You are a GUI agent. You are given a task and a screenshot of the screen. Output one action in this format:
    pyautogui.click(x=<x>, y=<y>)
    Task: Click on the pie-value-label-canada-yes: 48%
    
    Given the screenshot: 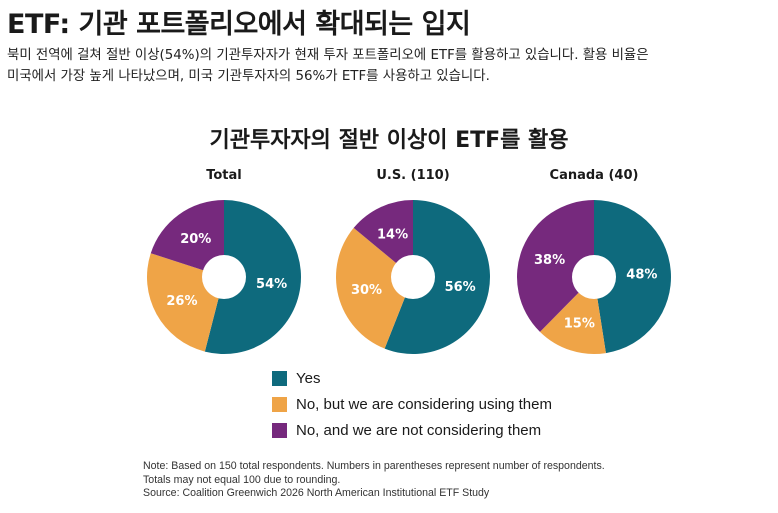 What is the action you would take?
    pyautogui.click(x=641, y=274)
    